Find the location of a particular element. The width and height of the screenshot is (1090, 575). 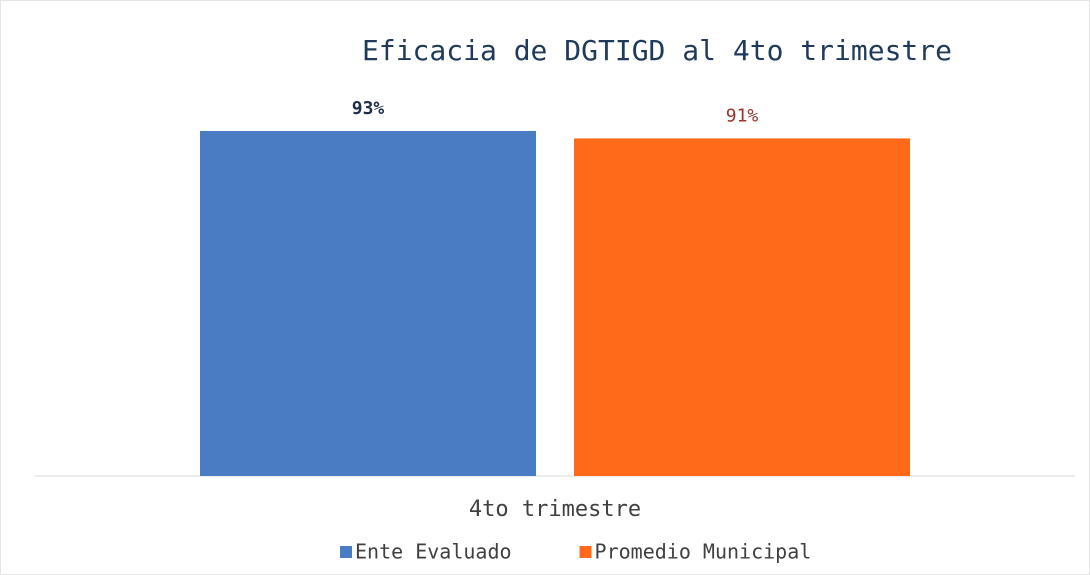

chart-title: Eficacia de DGTIGD al 4to trimestre is located at coordinates (657, 50).